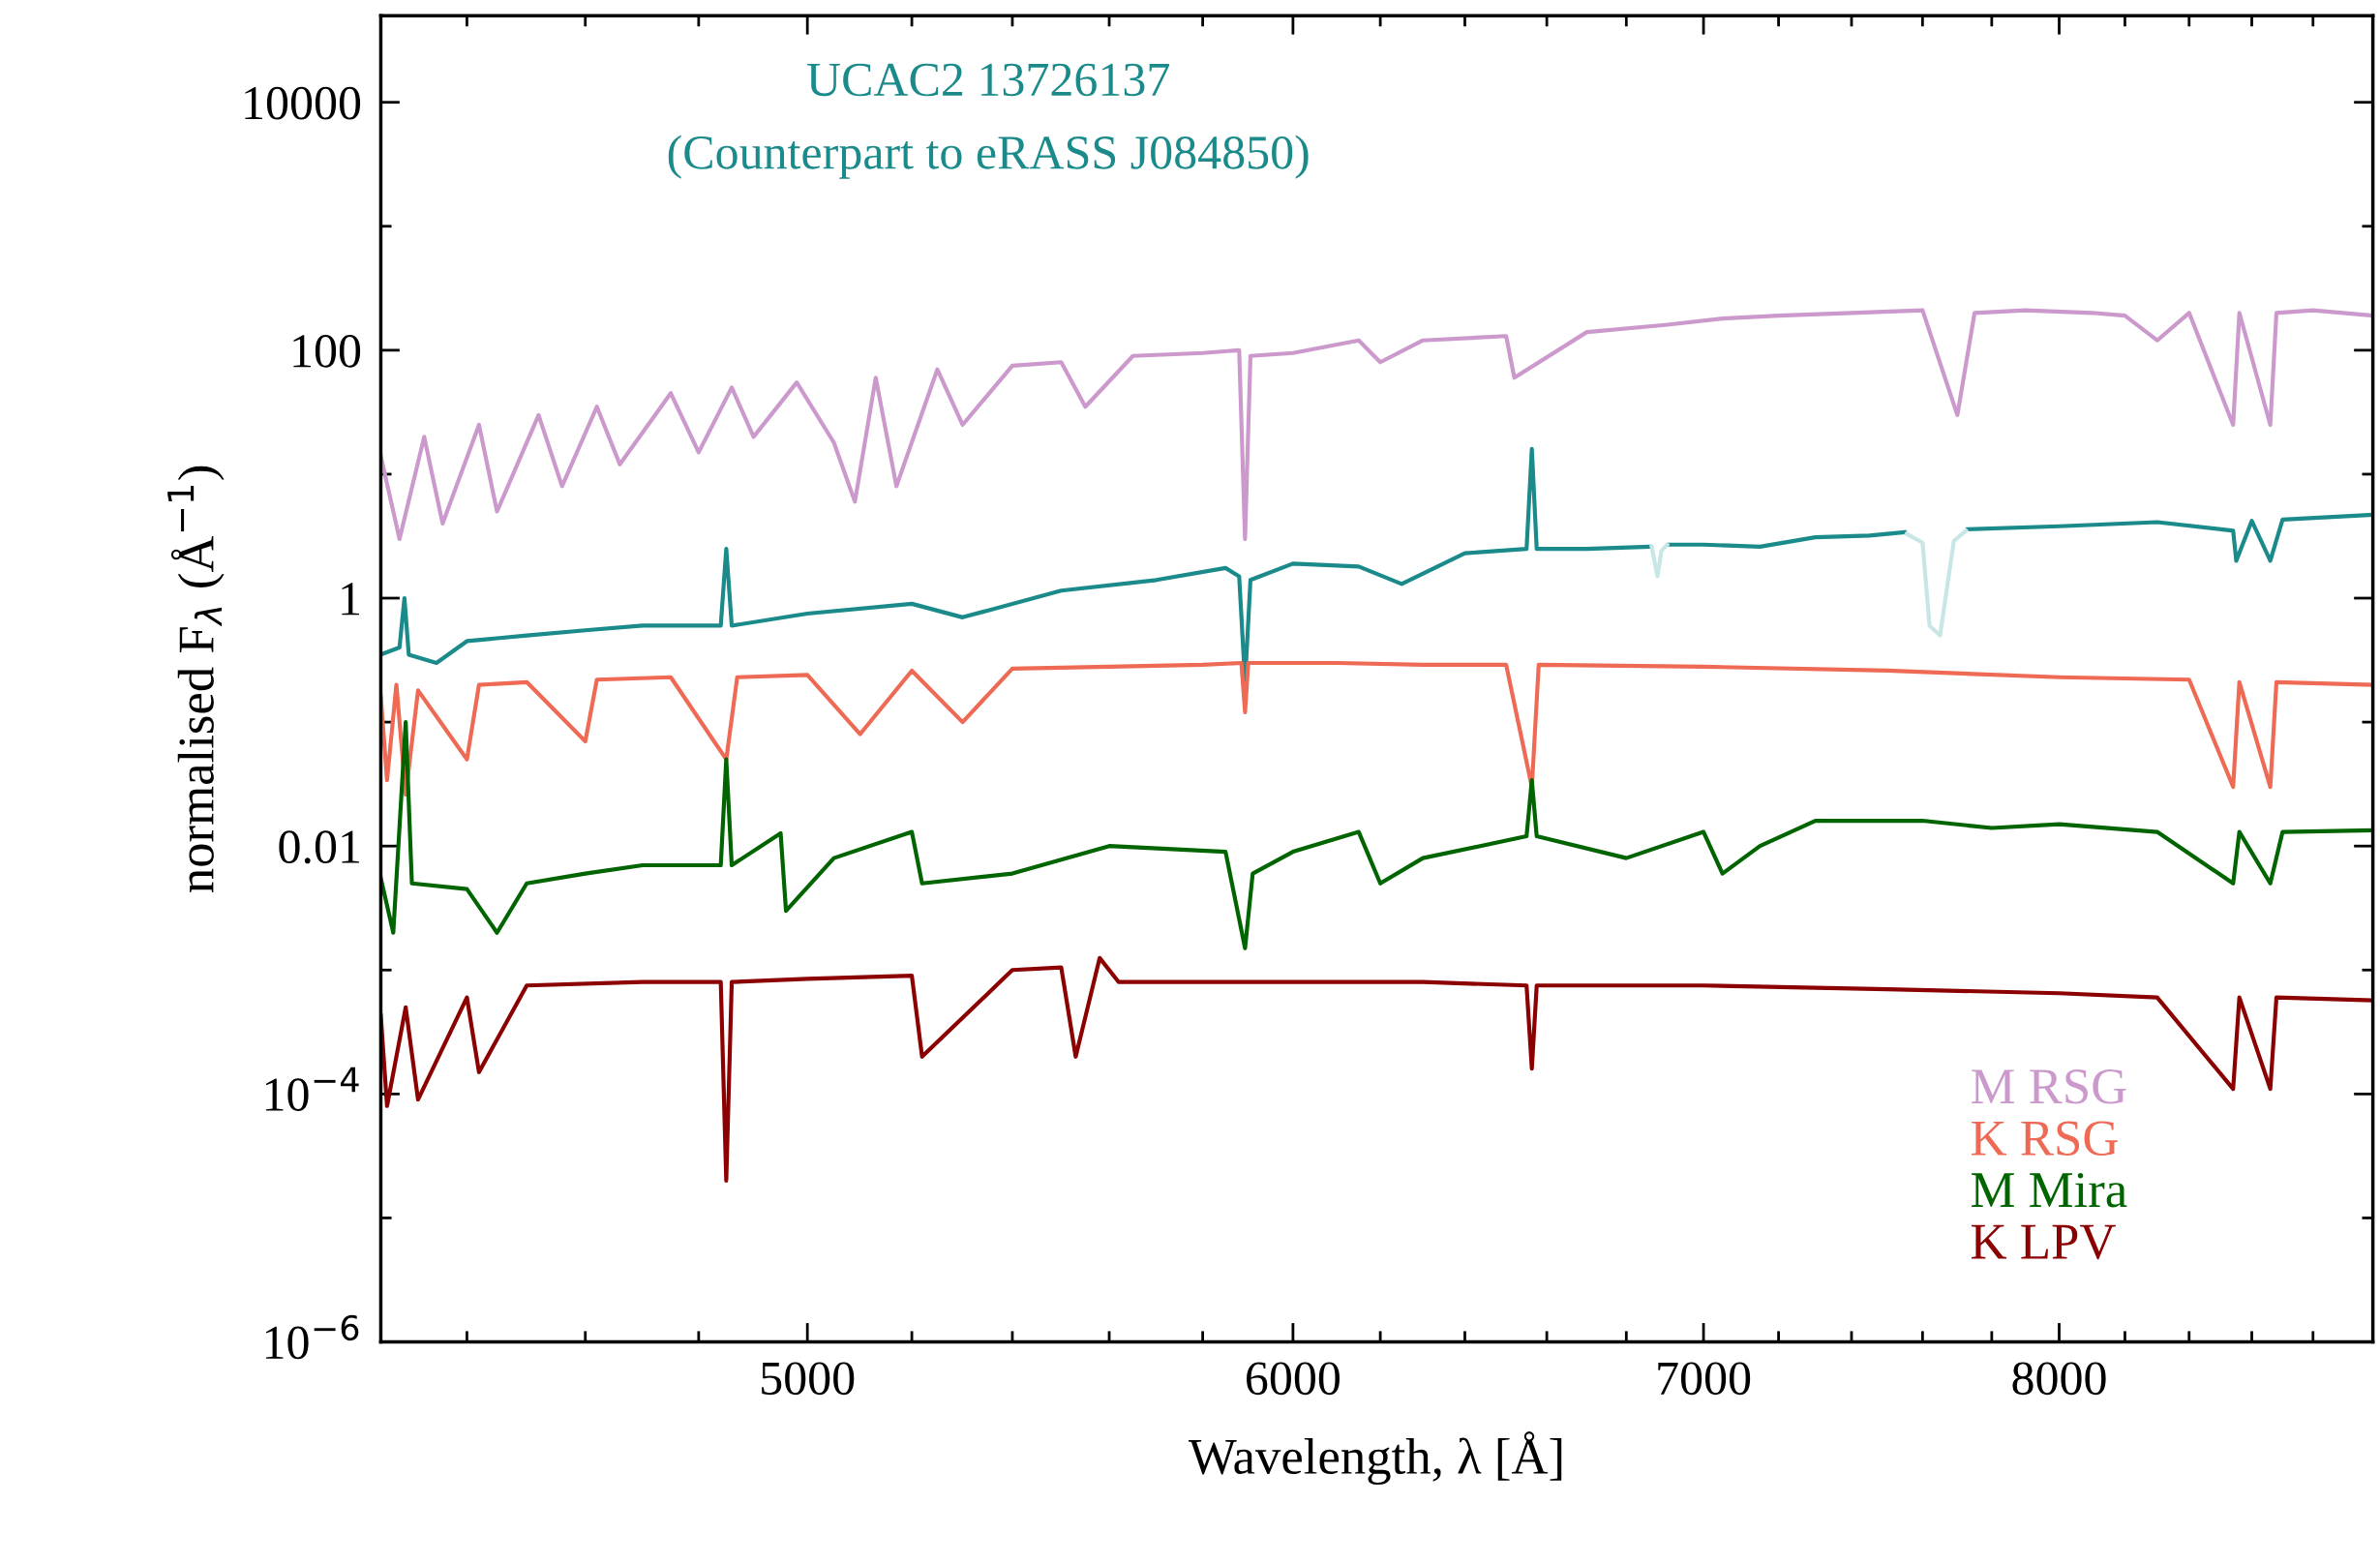  Describe the element at coordinates (319, 847) in the screenshot. I see `y-tick-label: 0.01` at that location.